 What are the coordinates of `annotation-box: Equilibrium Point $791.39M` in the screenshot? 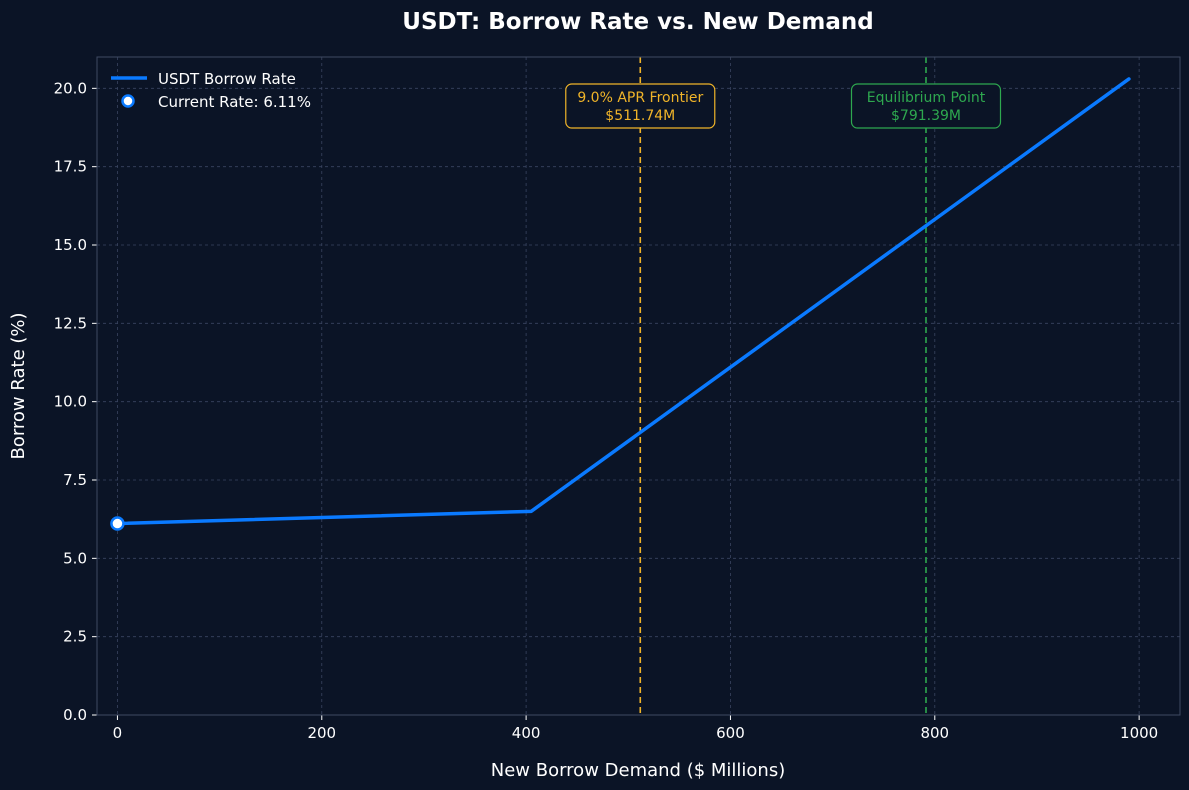 It's located at (926, 106).